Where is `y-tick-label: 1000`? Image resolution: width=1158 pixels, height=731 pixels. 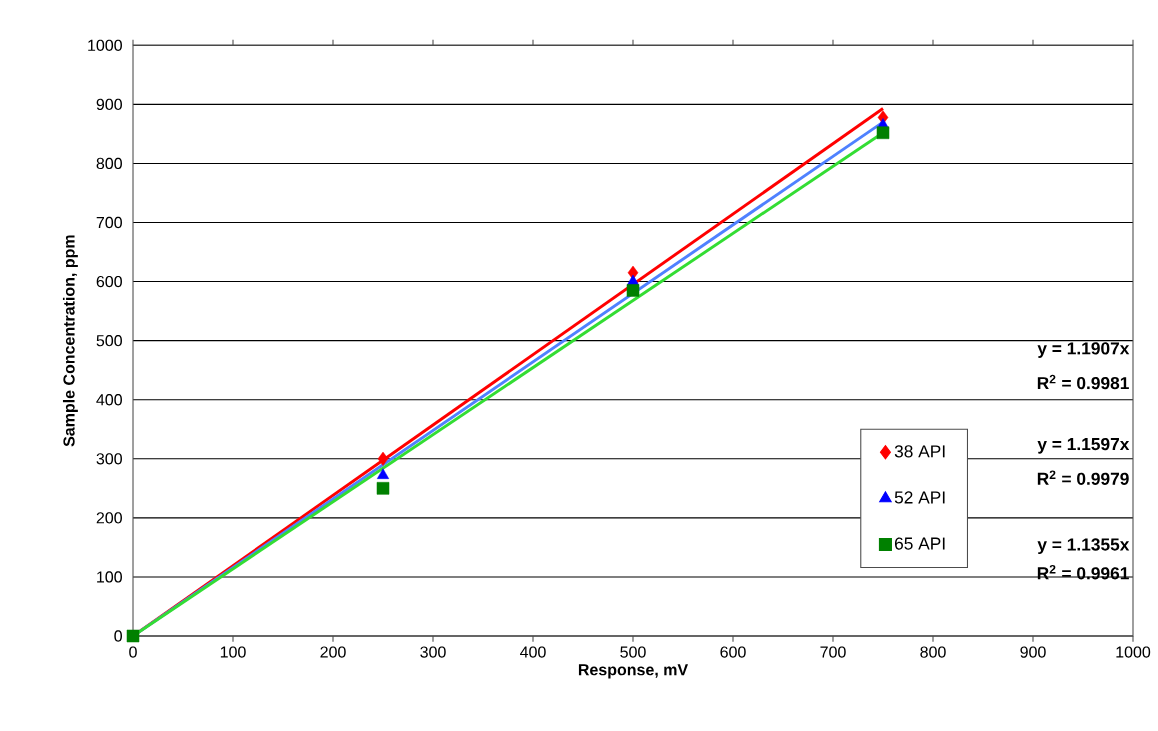
y-tick-label: 1000 is located at coordinates (105, 45).